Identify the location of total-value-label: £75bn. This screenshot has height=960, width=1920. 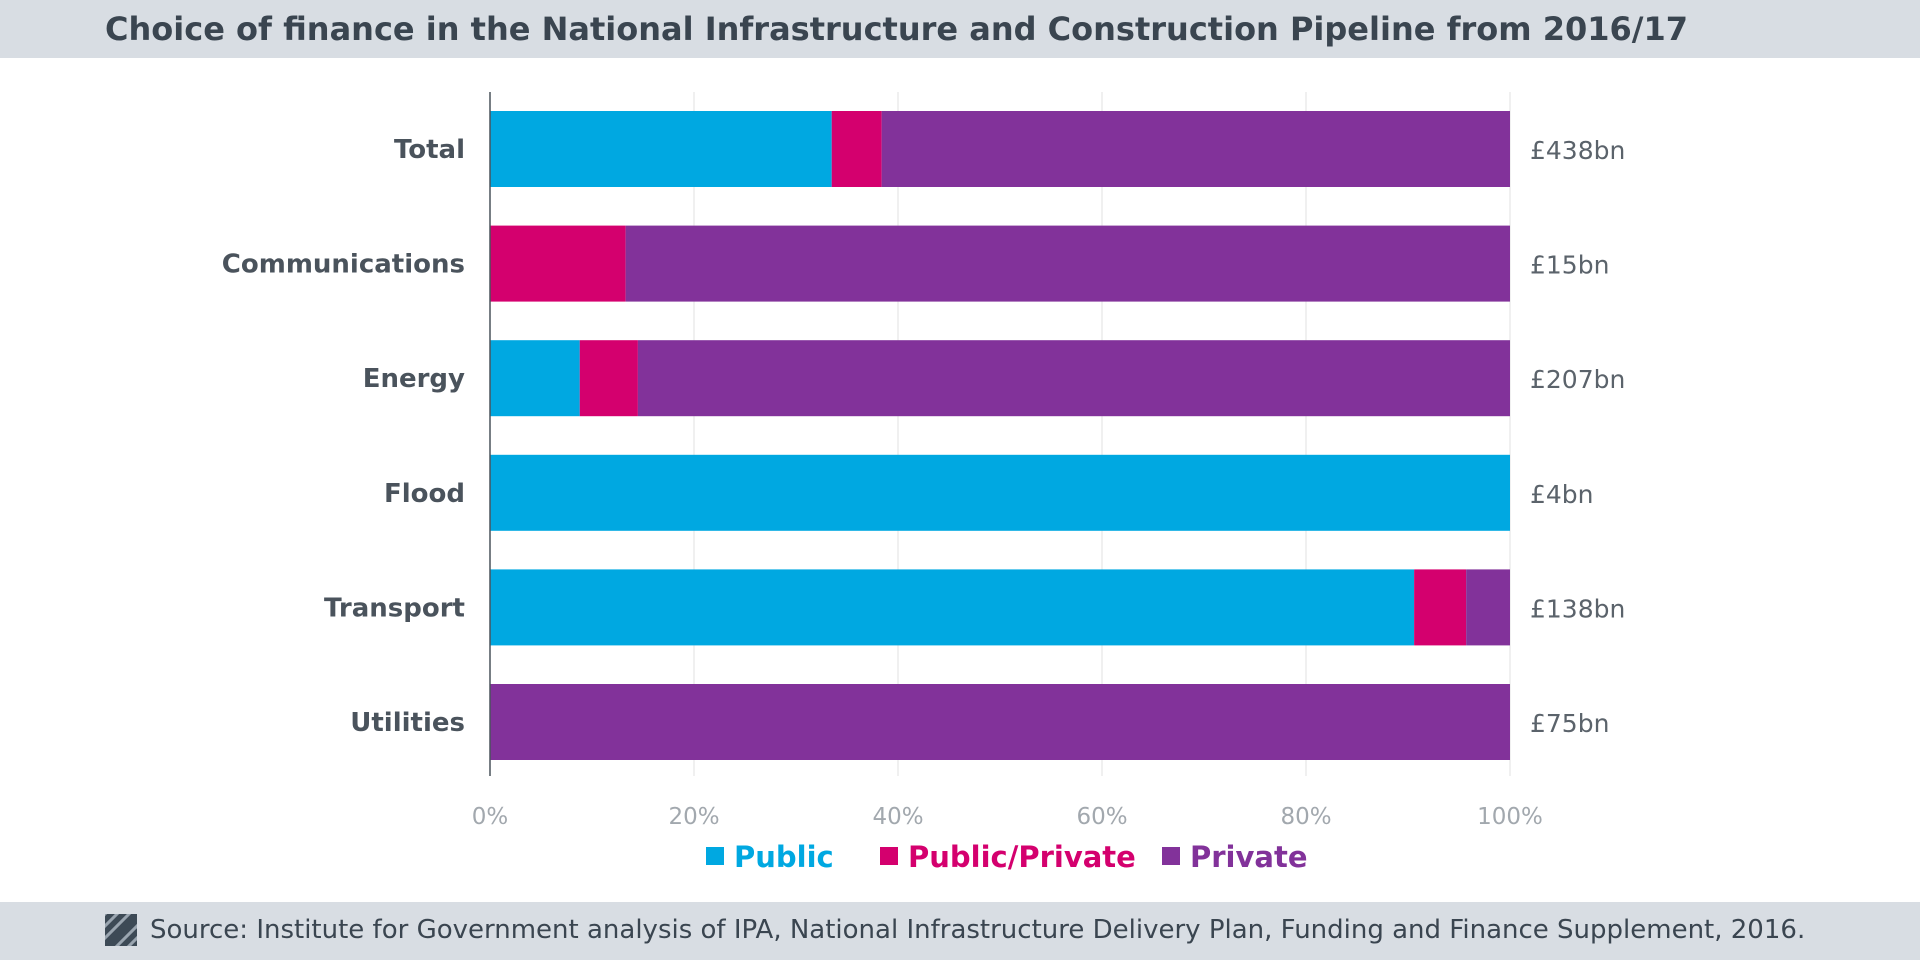
(1569, 723).